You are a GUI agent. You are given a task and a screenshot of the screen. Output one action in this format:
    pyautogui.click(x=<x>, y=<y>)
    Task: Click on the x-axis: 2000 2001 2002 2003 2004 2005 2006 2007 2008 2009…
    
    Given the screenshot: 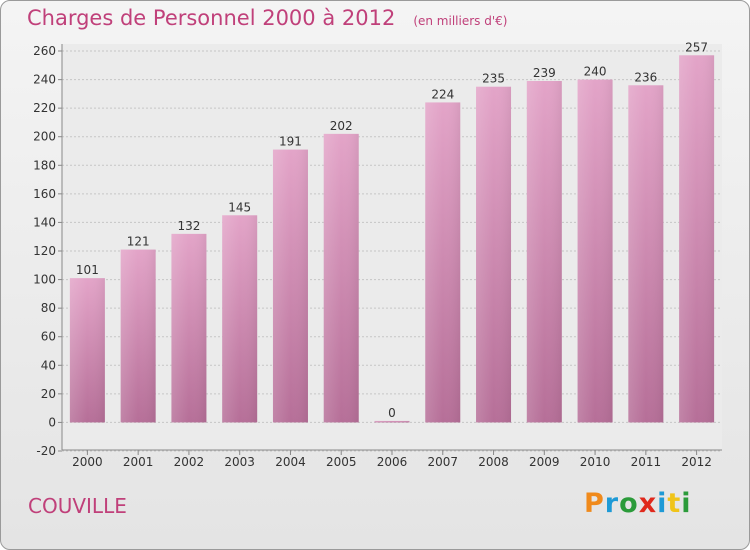 What is the action you would take?
    pyautogui.click(x=392, y=459)
    